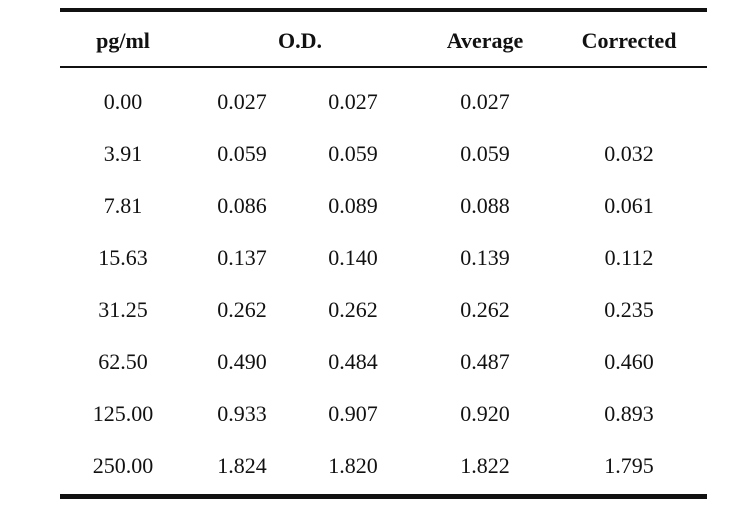  I want to click on cell-od-2: 1.820, so click(353, 465).